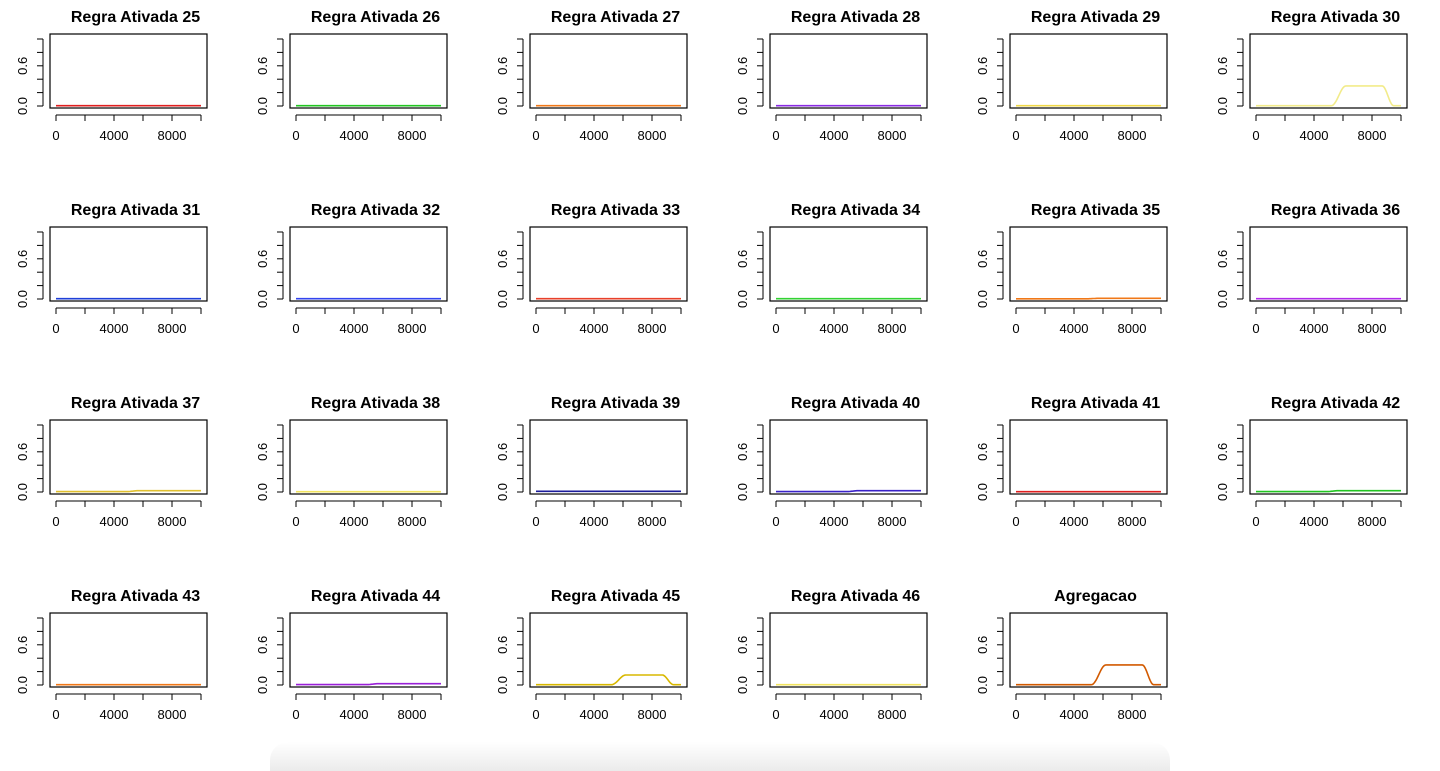 The width and height of the screenshot is (1440, 771). What do you see at coordinates (1095, 403) in the screenshot?
I see `chart-title: Regra Ativada 41` at bounding box center [1095, 403].